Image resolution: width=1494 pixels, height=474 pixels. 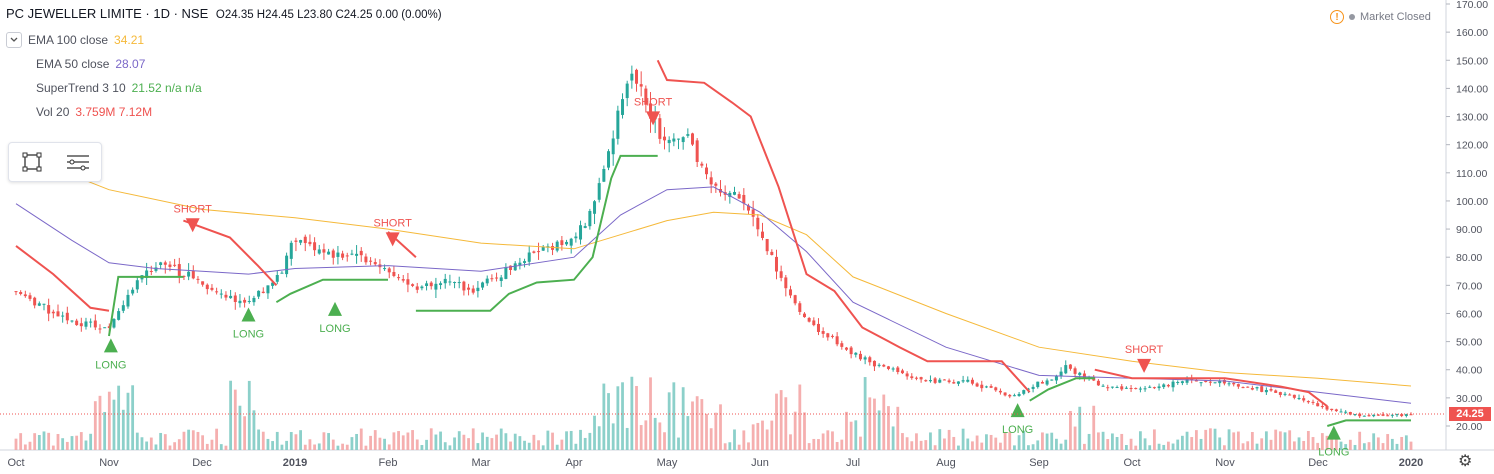 I want to click on market-status: ! Market Closed, so click(x=1380, y=17).